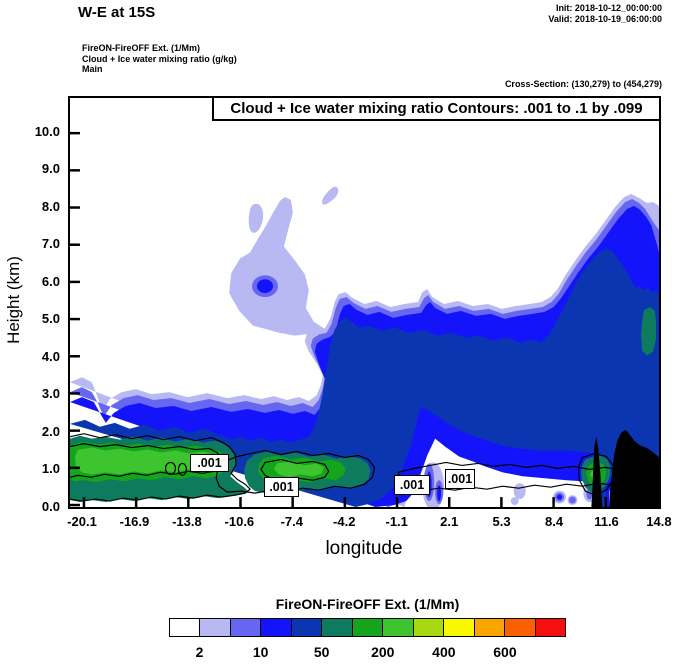 The image size is (674, 667). Describe the element at coordinates (265, 286) in the screenshot. I see `plume-spot` at that location.